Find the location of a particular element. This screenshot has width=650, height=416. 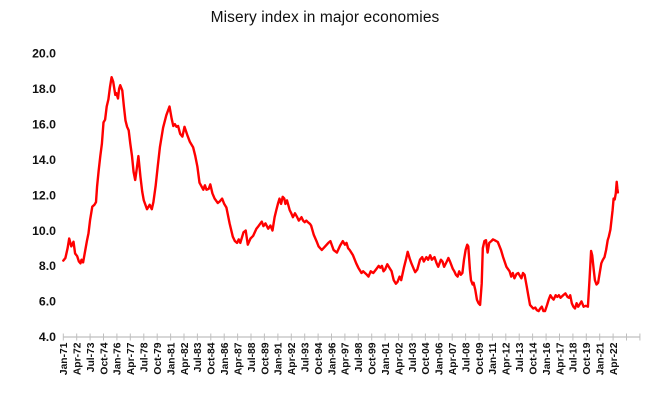

x-tick-label: Oct-14 is located at coordinates (533, 358).